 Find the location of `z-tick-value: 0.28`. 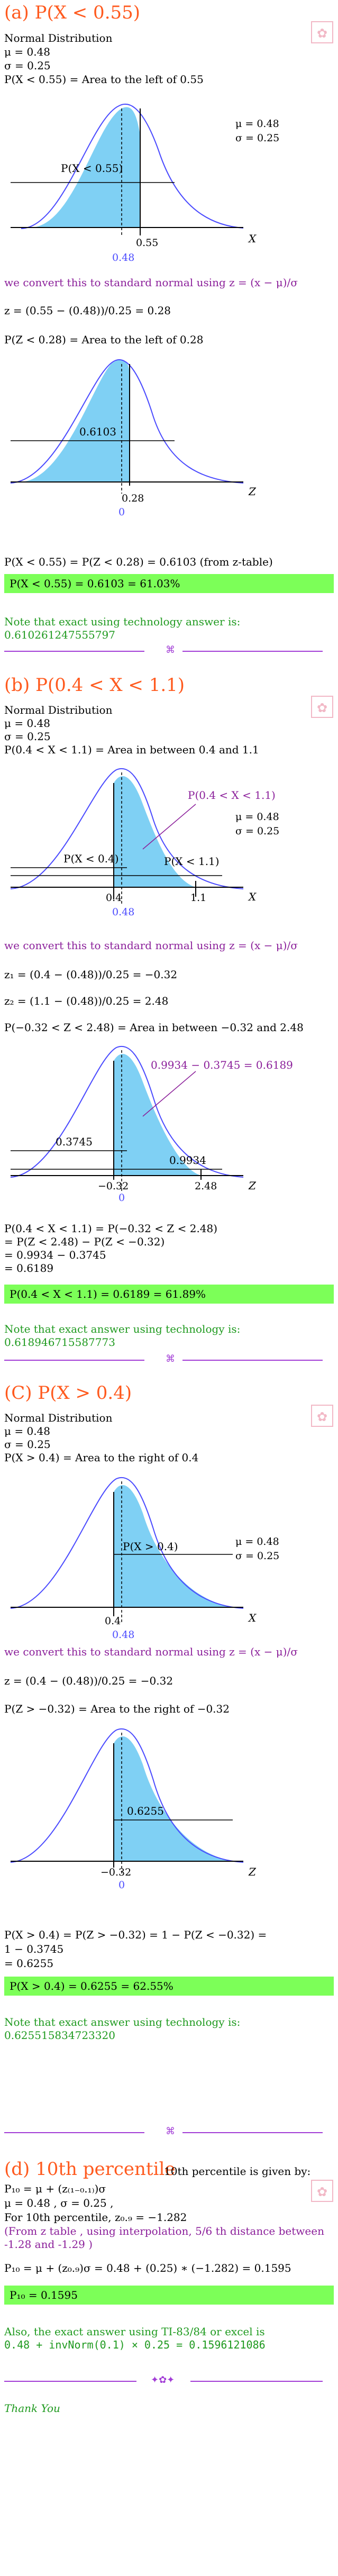

z-tick-value: 0.28 is located at coordinates (133, 499).